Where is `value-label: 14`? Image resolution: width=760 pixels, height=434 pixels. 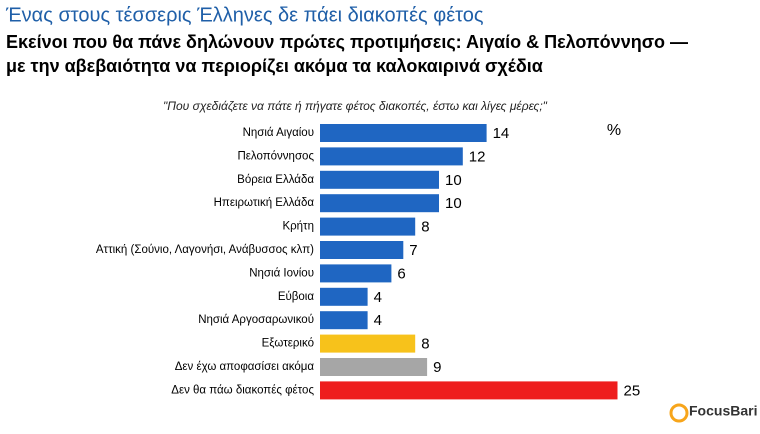
value-label: 14 is located at coordinates (501, 133).